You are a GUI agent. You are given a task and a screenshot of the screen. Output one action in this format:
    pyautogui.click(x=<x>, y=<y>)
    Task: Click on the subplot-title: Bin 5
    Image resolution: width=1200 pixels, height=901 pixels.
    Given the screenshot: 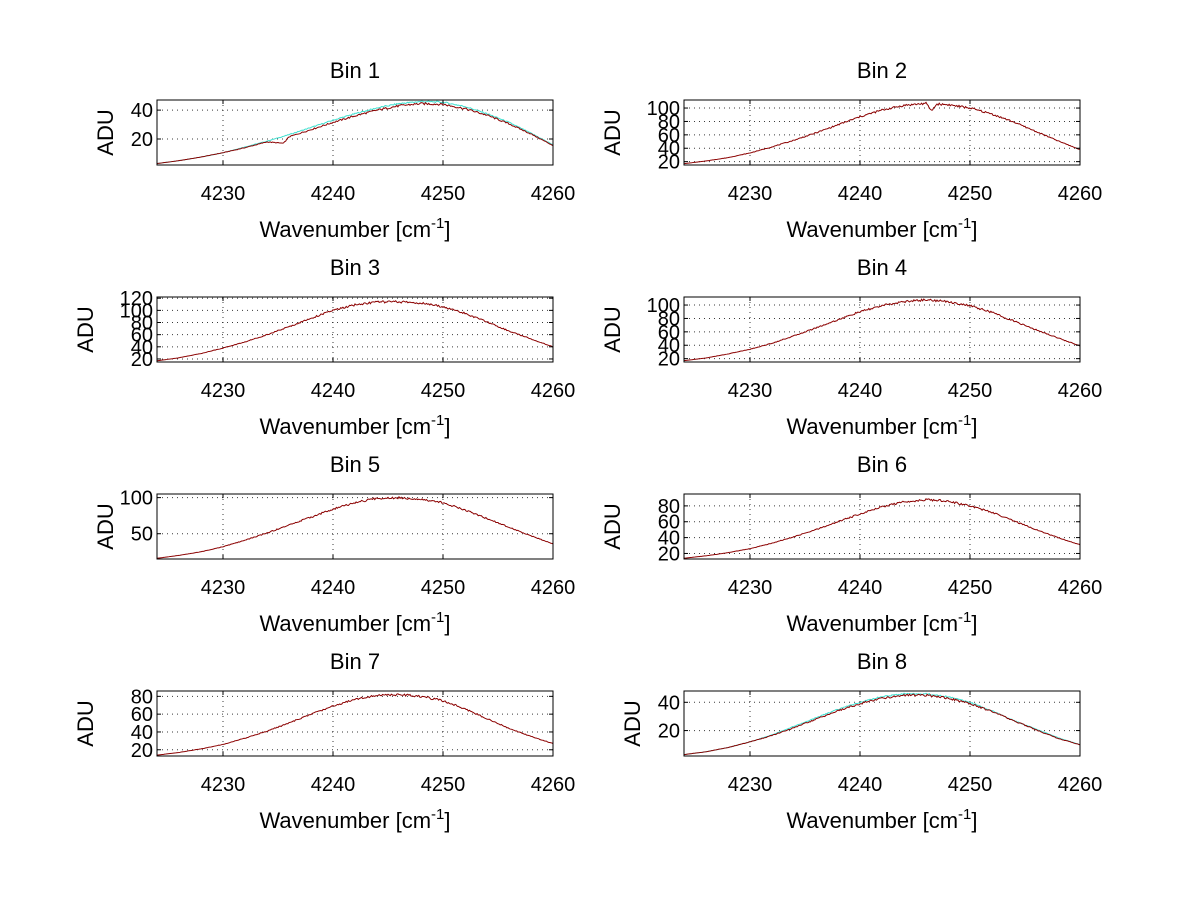 What is the action you would take?
    pyautogui.click(x=355, y=464)
    